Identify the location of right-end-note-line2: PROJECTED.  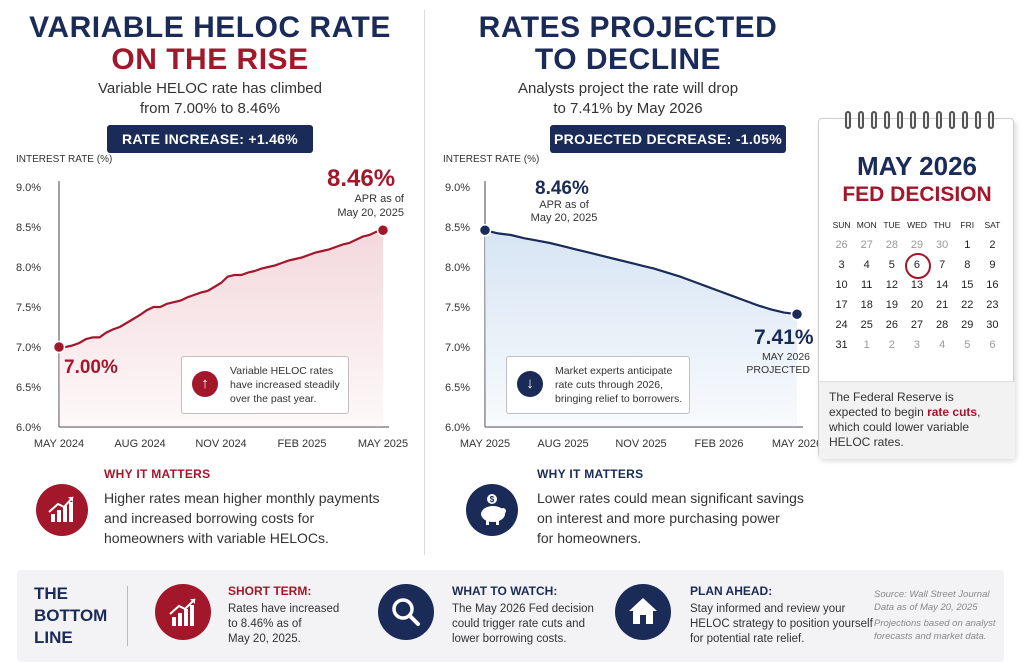
(778, 370).